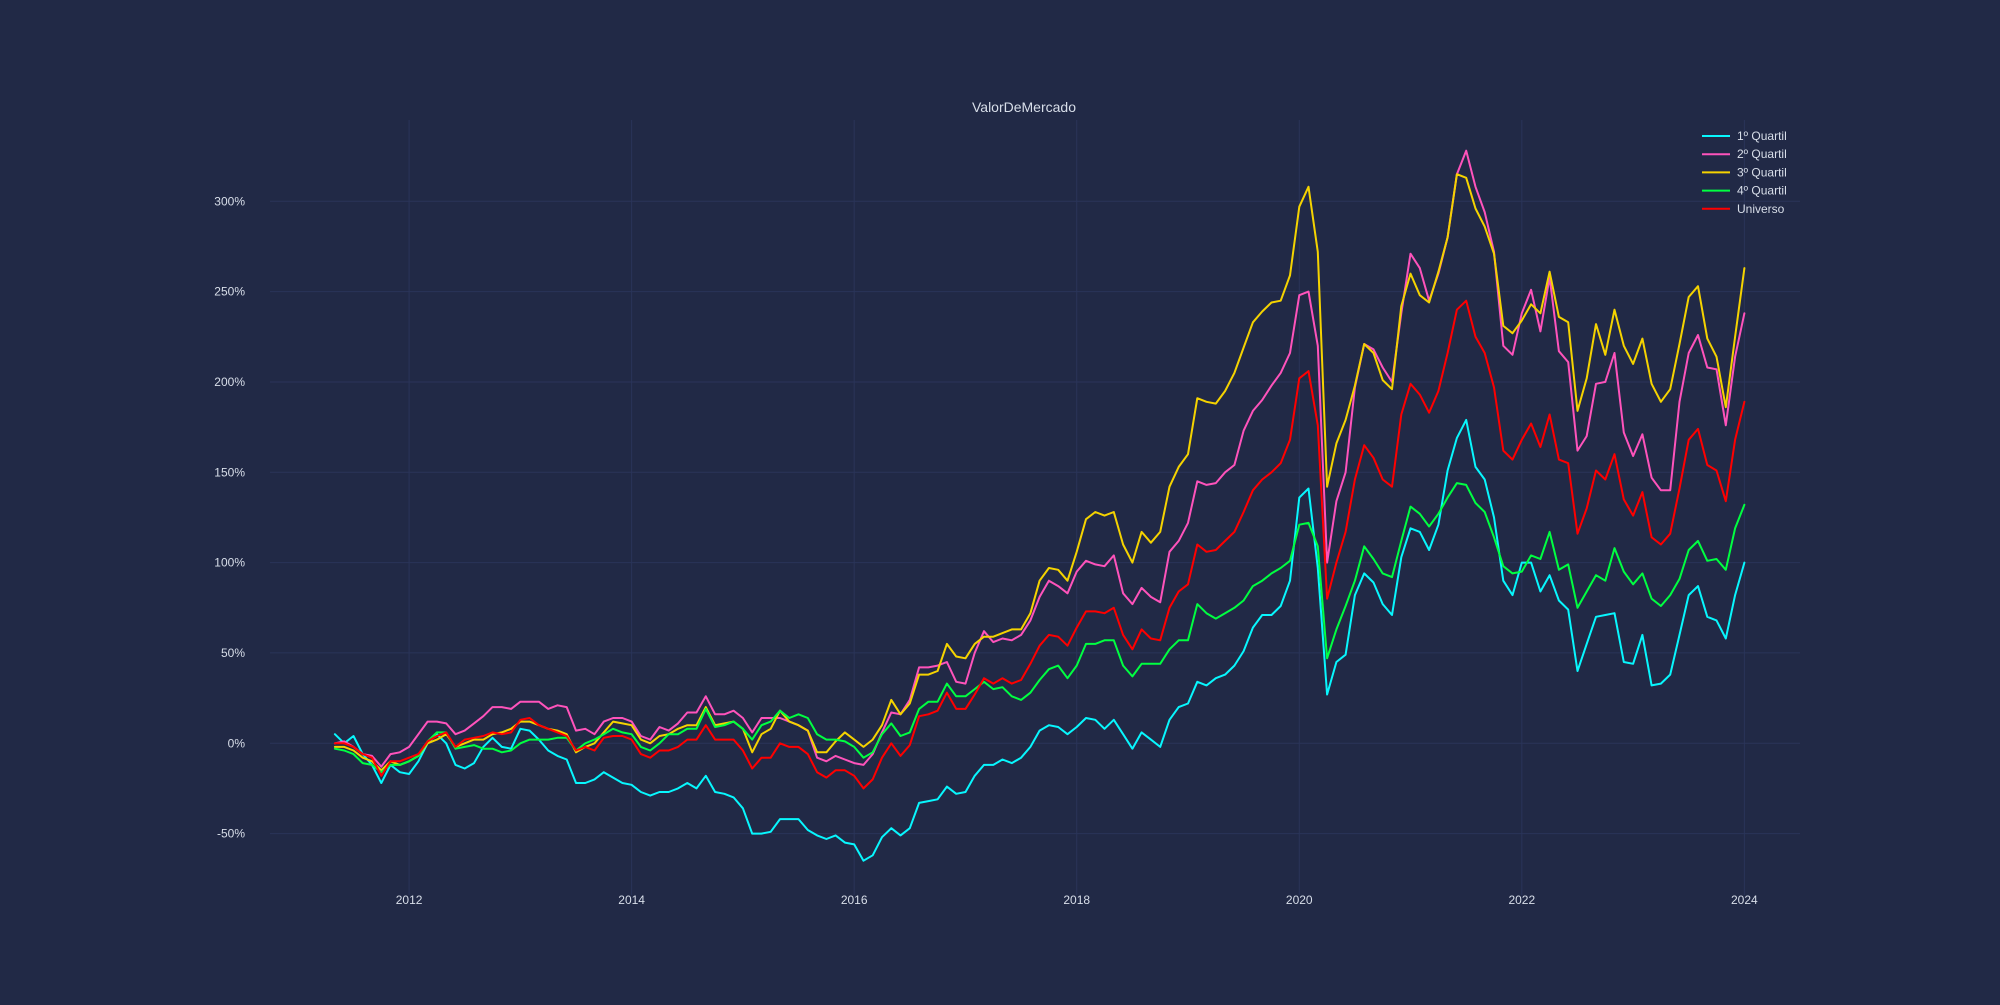 The height and width of the screenshot is (1005, 2000). I want to click on chart-title: ValorDeMercado, so click(1024, 107).